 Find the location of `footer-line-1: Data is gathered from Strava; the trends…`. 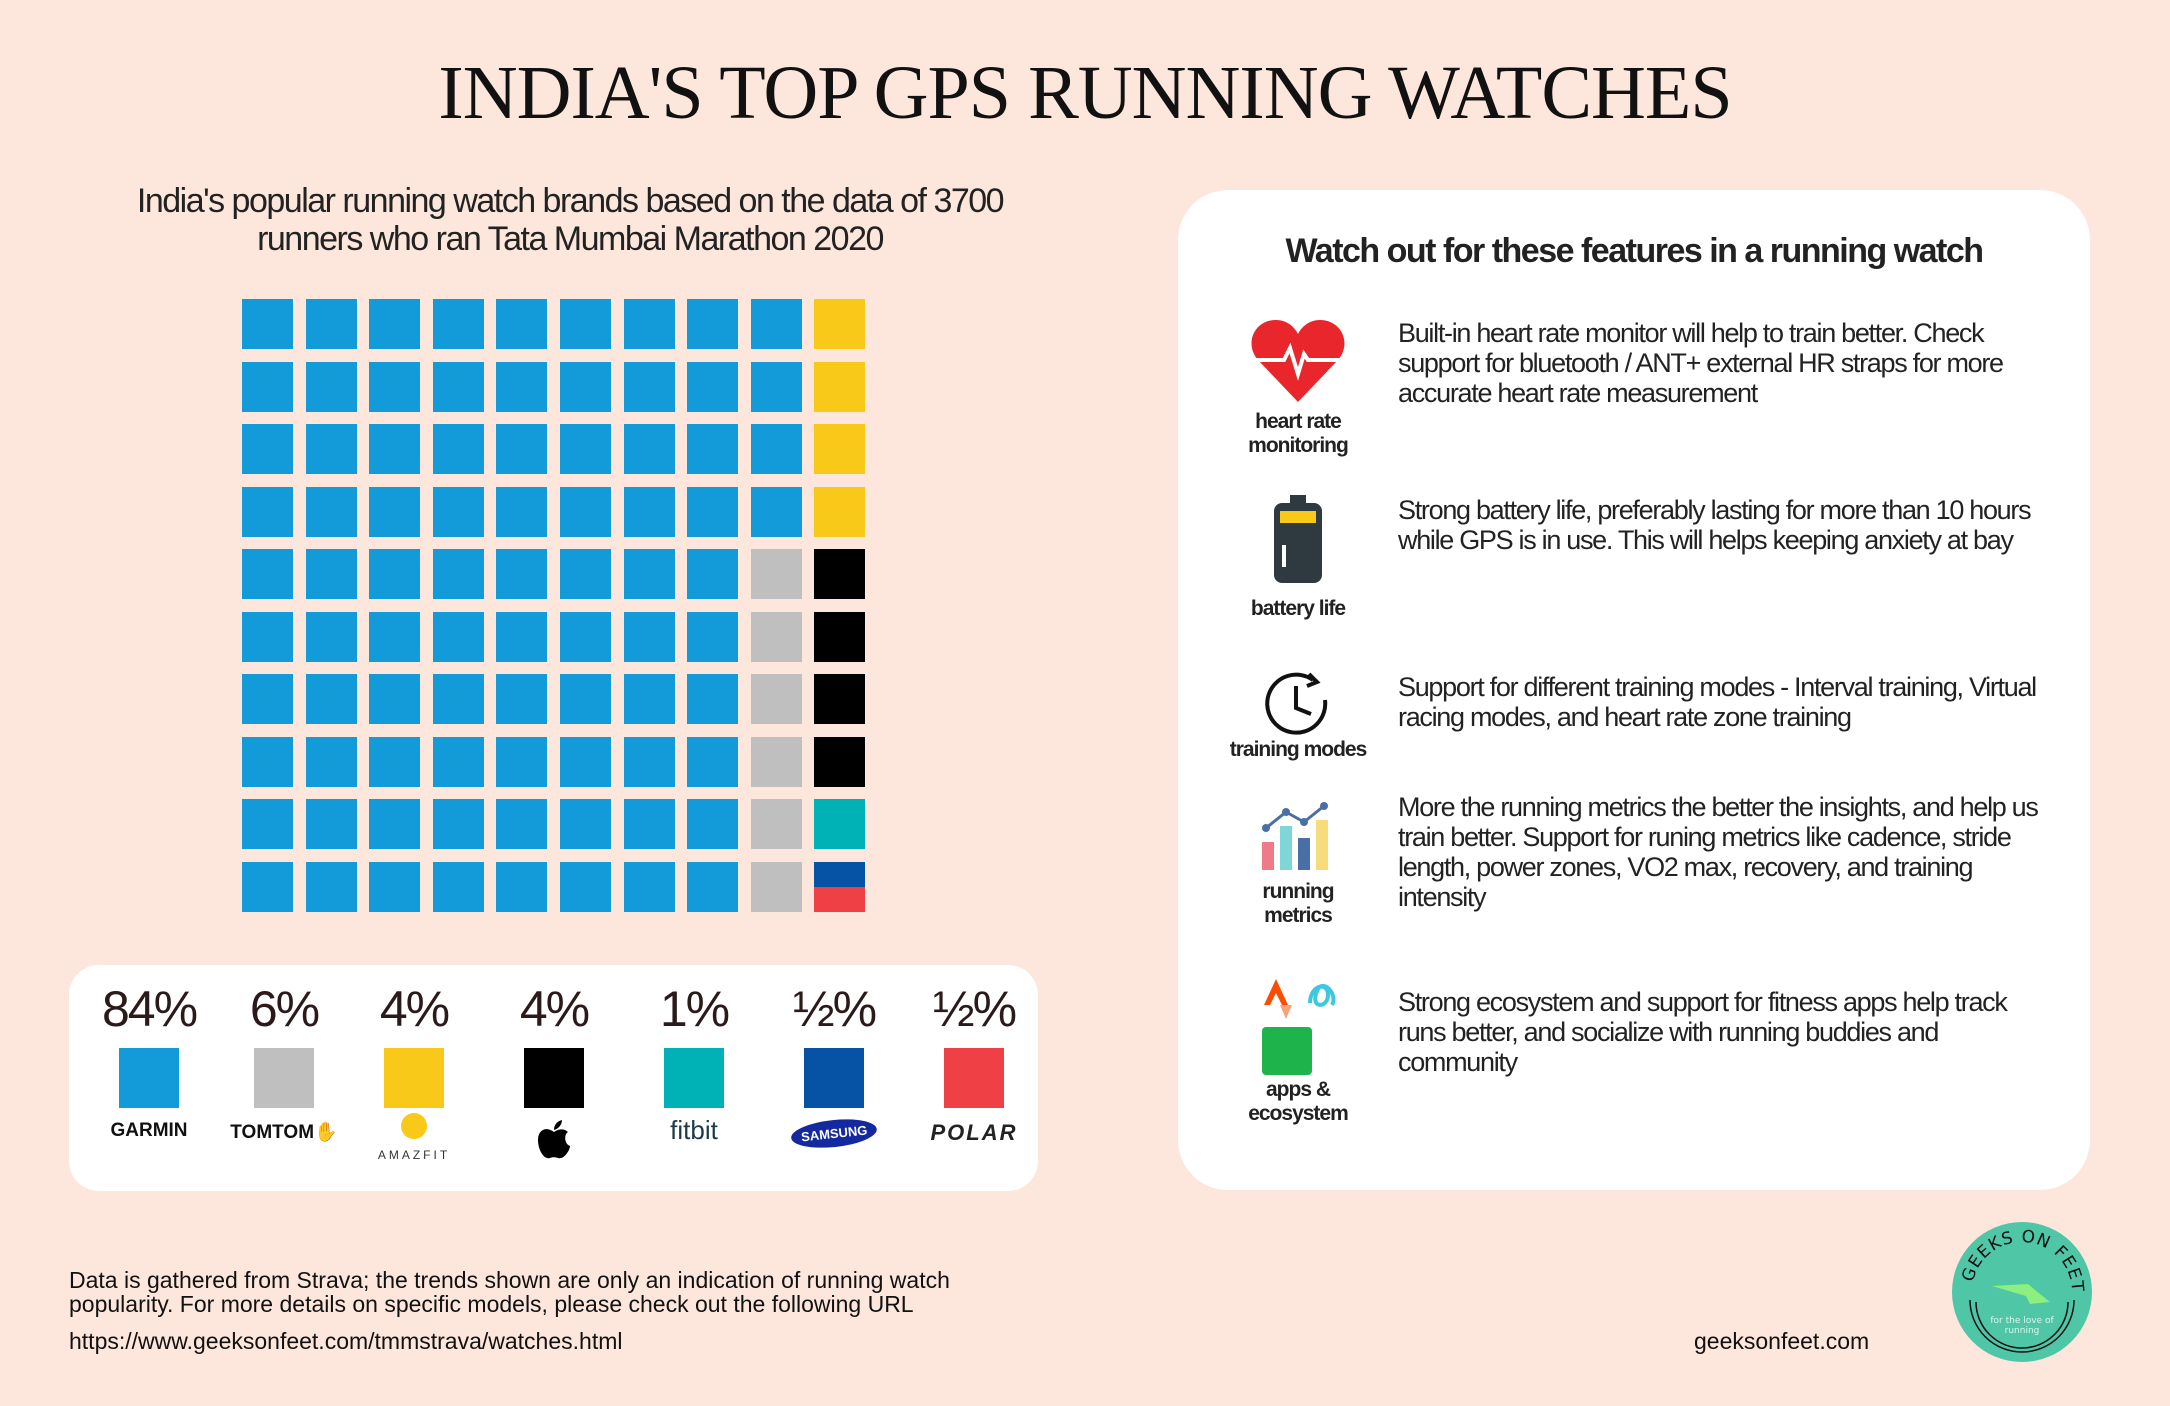

footer-line-1: Data is gathered from Strava; the trends… is located at coordinates (509, 1280).